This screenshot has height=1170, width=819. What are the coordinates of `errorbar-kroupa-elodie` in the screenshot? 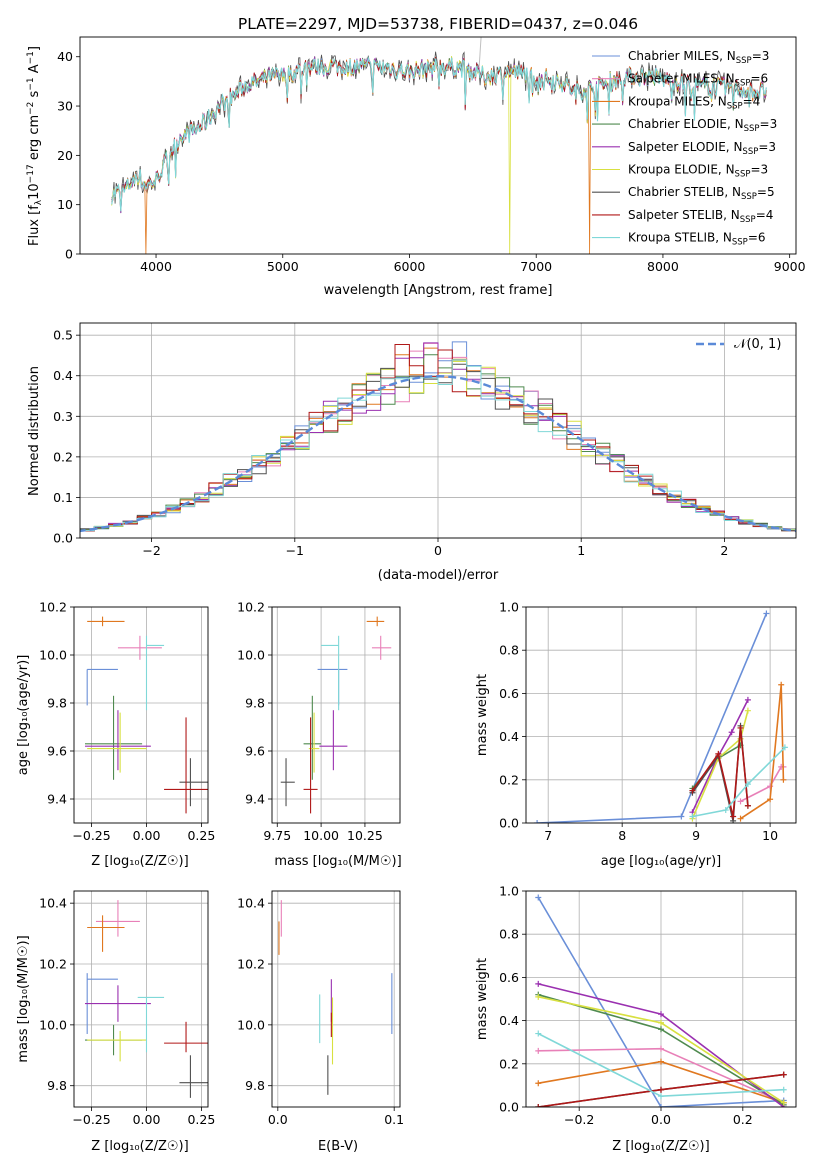 It's located at (117, 742).